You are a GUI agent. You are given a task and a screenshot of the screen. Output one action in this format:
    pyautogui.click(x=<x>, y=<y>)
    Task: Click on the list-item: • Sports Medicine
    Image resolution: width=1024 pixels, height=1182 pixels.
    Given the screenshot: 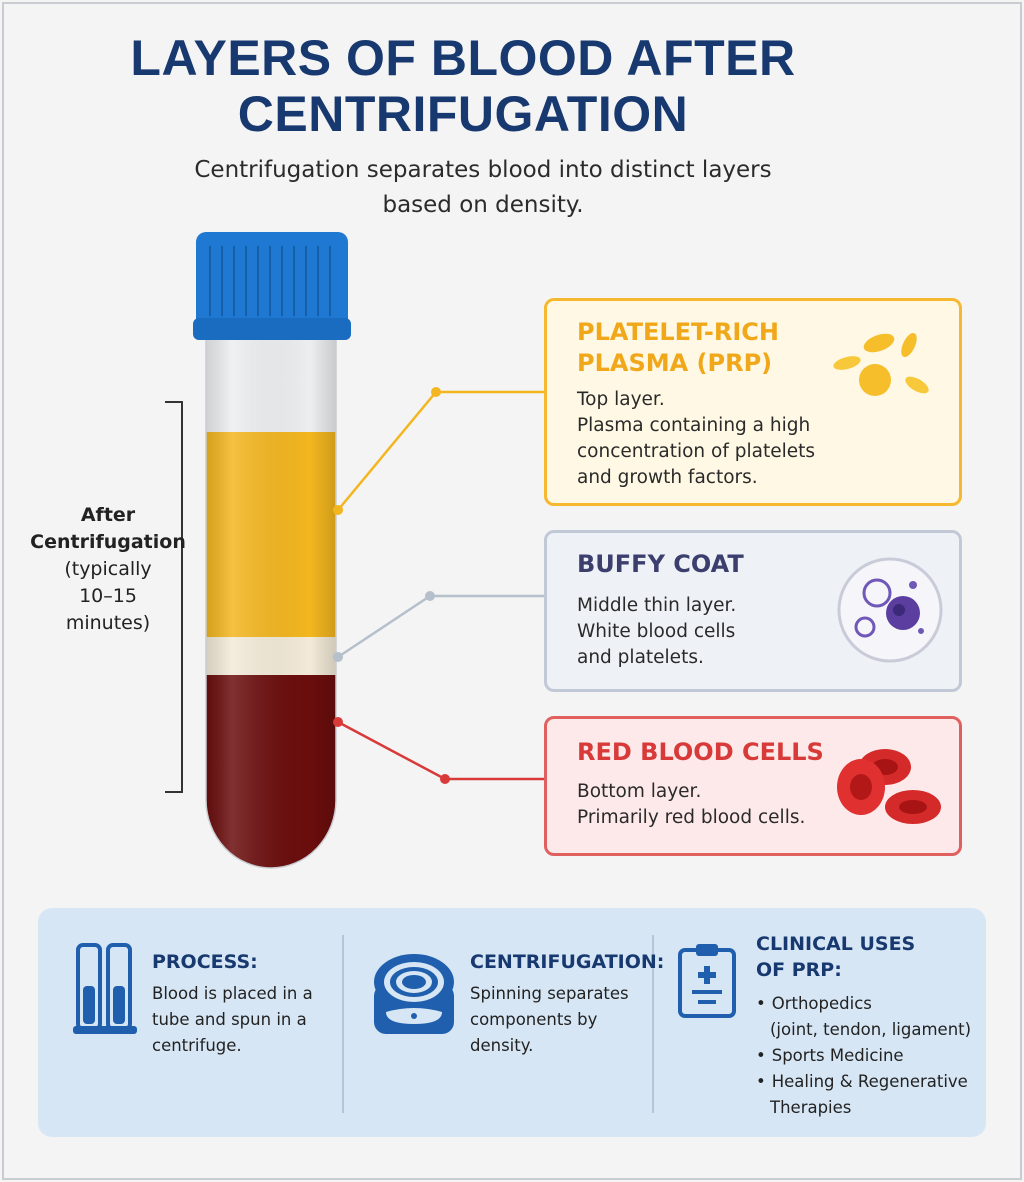 What is the action you would take?
    pyautogui.click(x=830, y=1055)
    